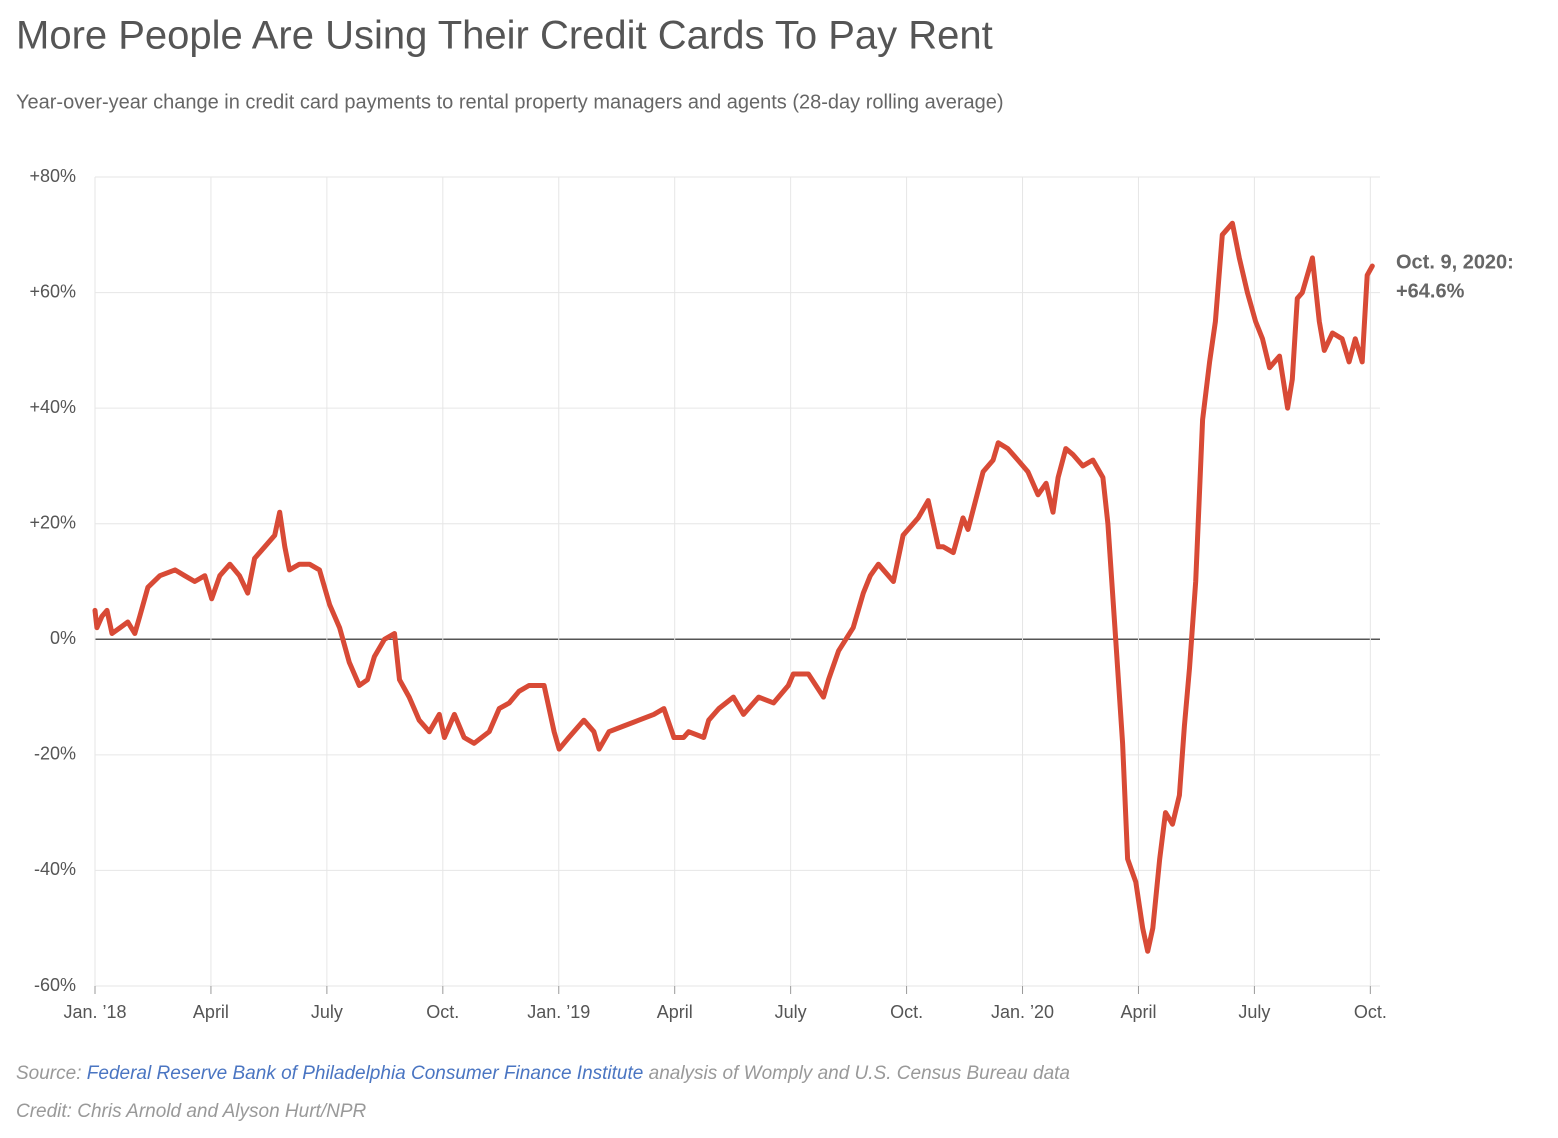 The image size is (1558, 1138). I want to click on y-tick-label: +80%, so click(52, 176).